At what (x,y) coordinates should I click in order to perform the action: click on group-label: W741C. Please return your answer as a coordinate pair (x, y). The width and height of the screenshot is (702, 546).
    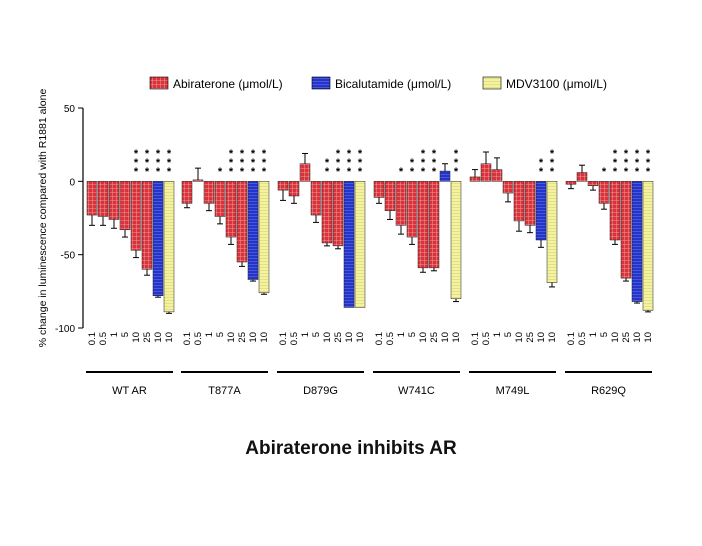
    Looking at the image, I should click on (416, 391).